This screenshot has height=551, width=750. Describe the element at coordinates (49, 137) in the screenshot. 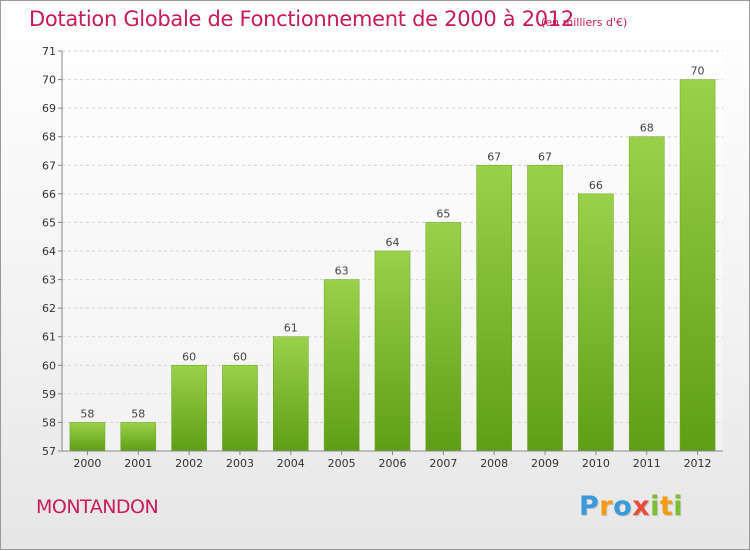

I see `y-tick-label: 68` at that location.